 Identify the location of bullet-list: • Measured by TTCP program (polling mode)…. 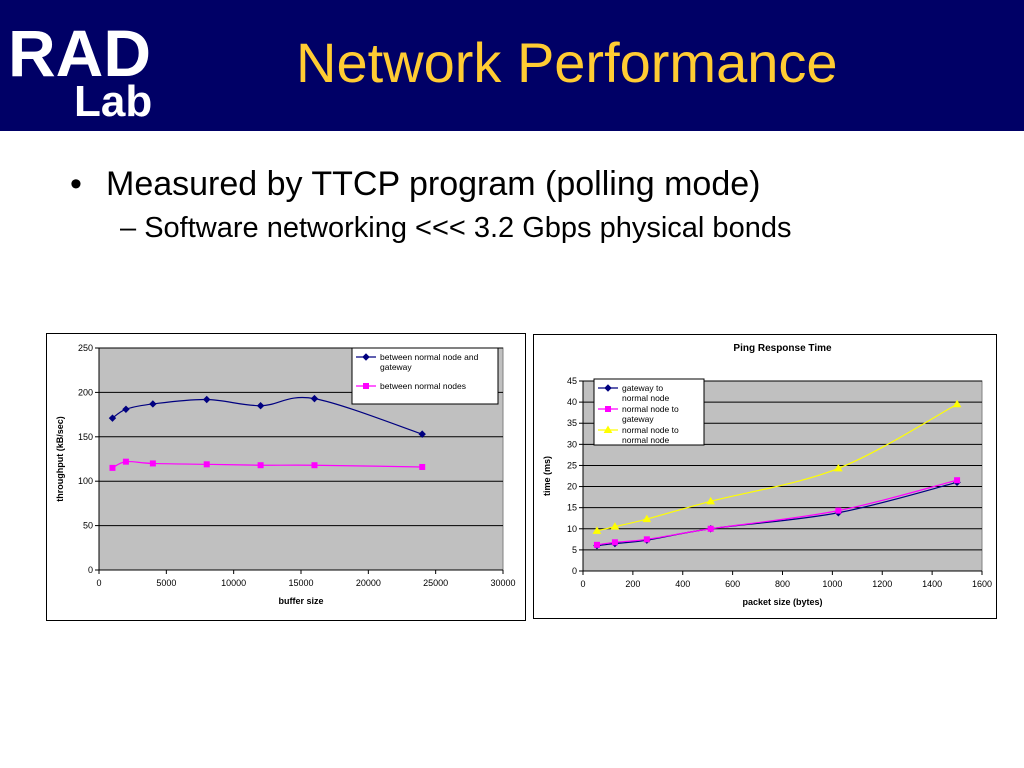
(430, 205).